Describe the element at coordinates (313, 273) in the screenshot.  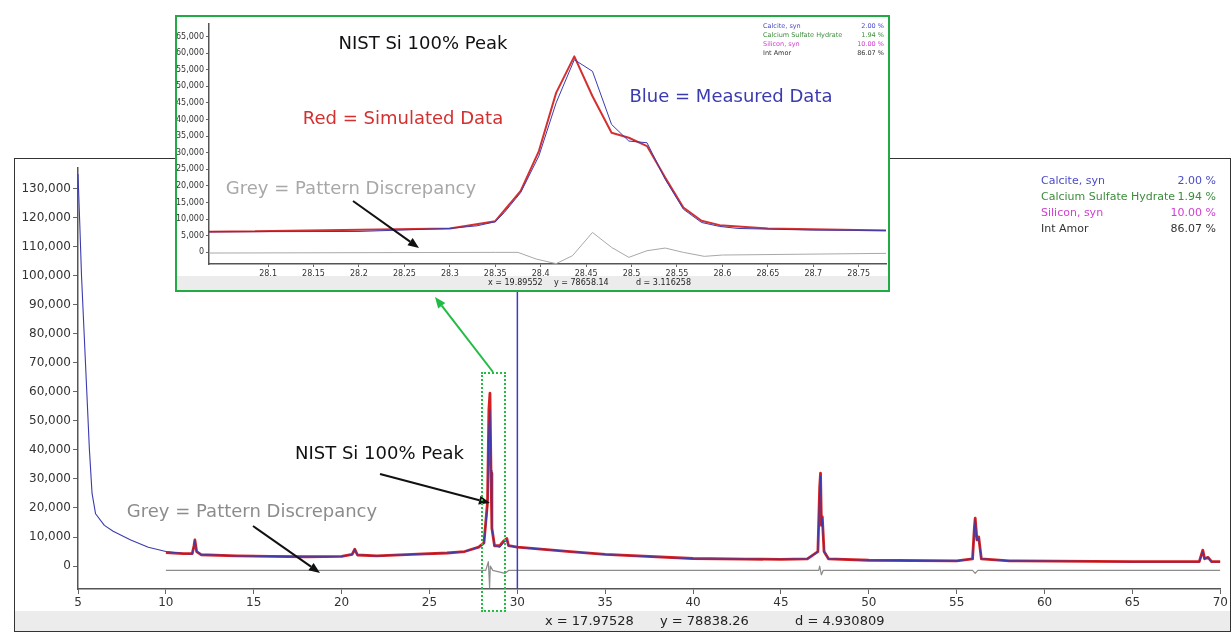
I see `x-tick-label: 28.15` at that location.